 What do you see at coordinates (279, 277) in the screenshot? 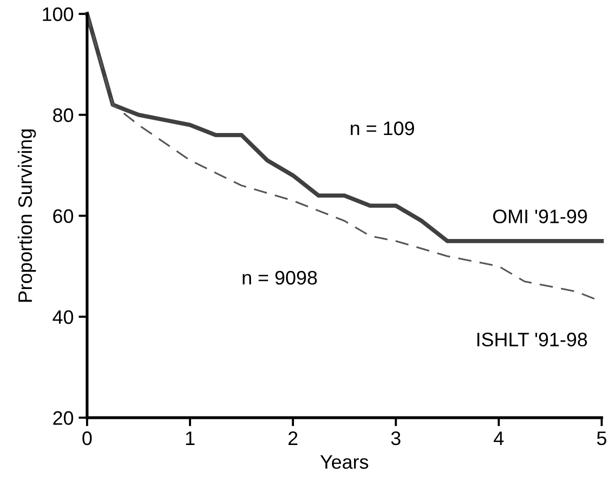
I see `annotation: n = 9098` at bounding box center [279, 277].